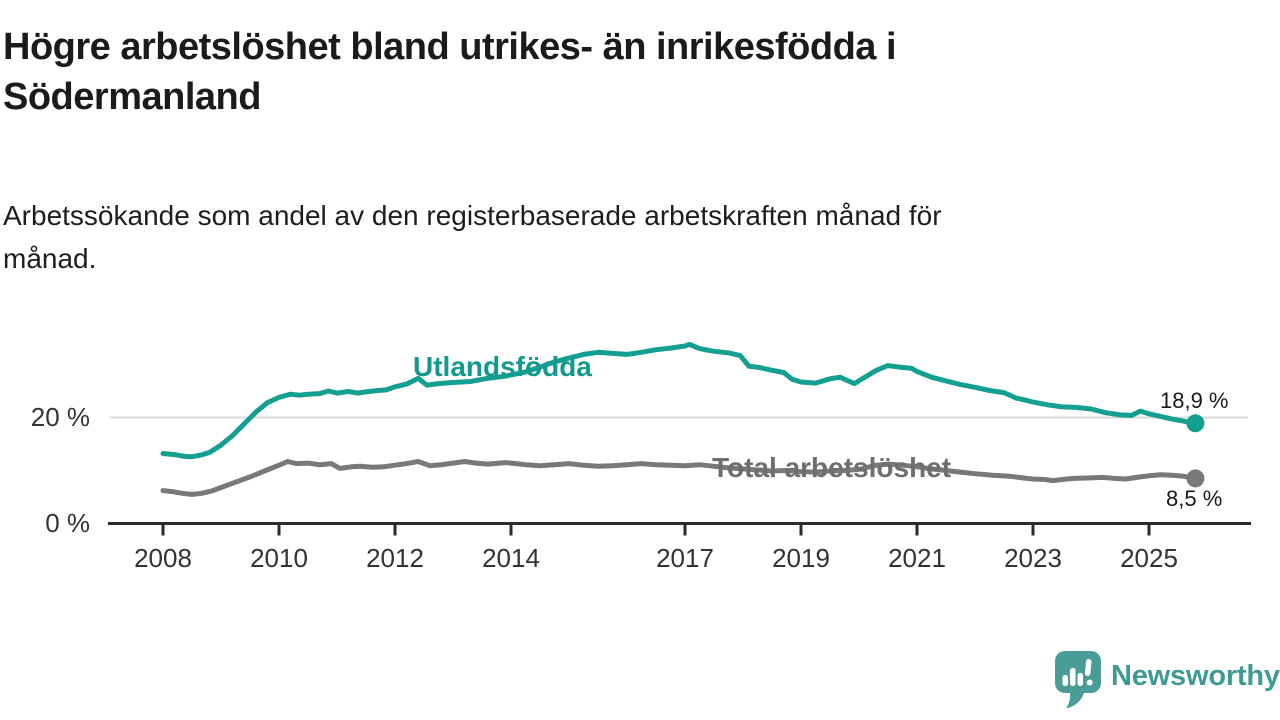  I want to click on logo-bar-tall, so click(1073, 677).